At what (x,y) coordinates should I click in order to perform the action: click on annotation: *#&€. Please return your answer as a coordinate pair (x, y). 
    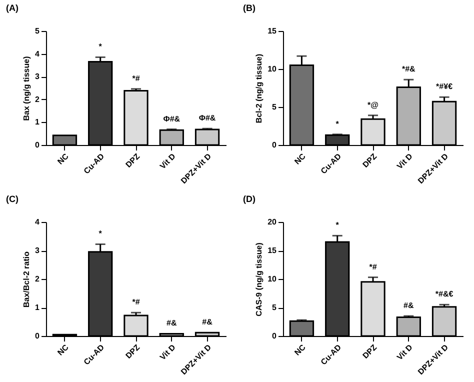
    Looking at the image, I should click on (444, 294).